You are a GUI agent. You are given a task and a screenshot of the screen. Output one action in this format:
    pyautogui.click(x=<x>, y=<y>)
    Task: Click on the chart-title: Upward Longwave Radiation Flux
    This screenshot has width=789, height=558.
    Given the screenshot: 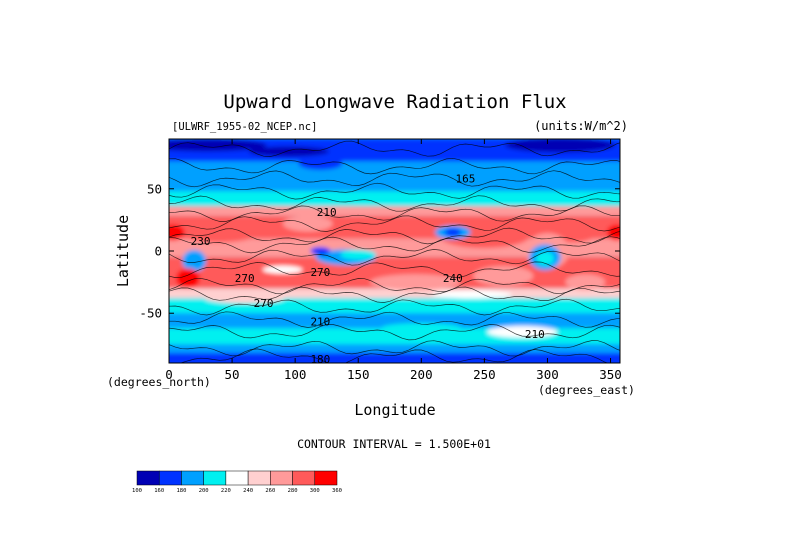 What is the action you would take?
    pyautogui.click(x=394, y=102)
    